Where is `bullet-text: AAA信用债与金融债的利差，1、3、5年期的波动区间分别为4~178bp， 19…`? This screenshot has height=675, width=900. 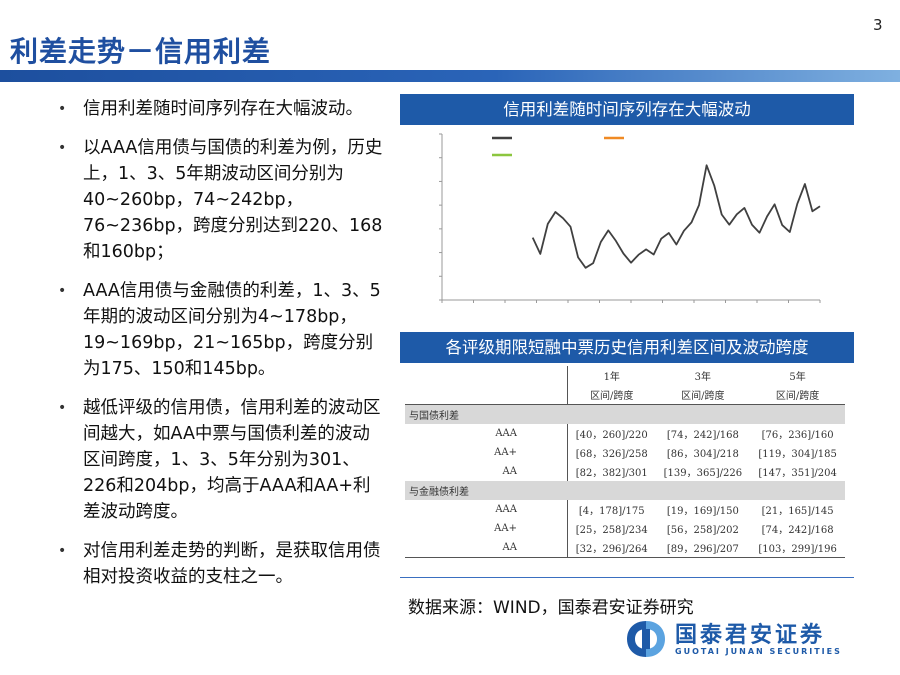
bullet-text: AAA信用债与金融债的利差，1、3、5年期的波动区间分别为4~178bp， 19… is located at coordinates (232, 330).